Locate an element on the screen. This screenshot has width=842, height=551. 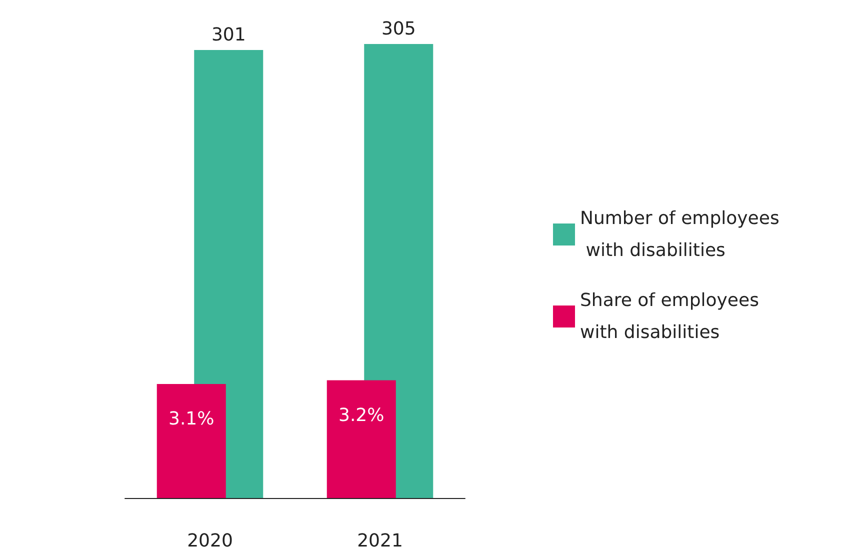
legend-label: Number of employees with disabilities is located at coordinates (680, 234).